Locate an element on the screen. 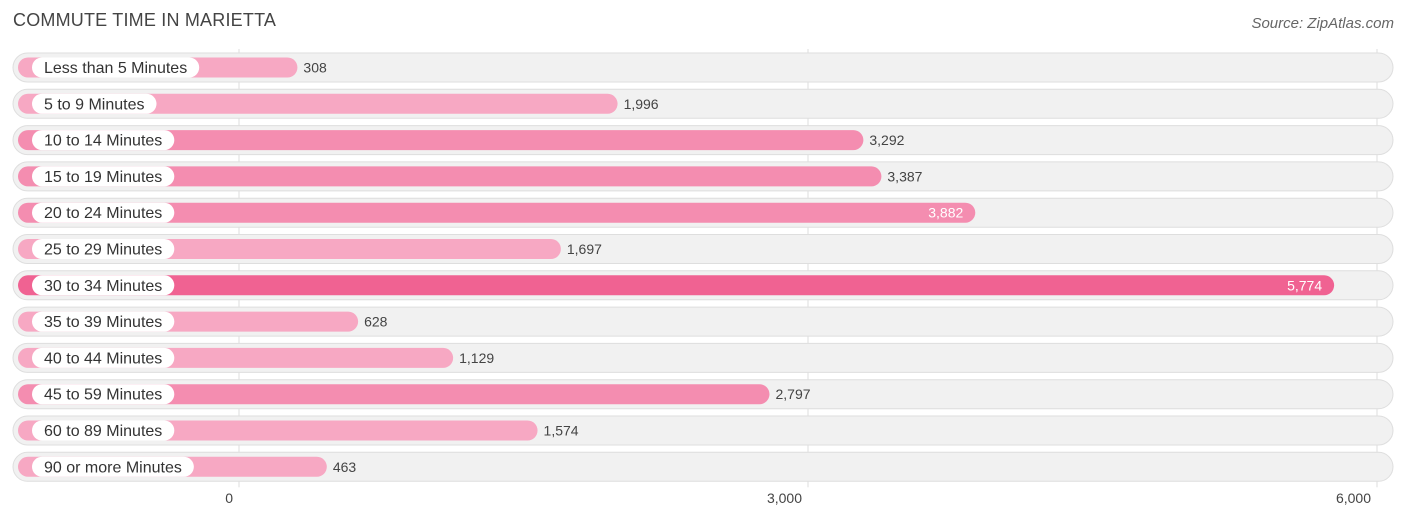 The width and height of the screenshot is (1406, 522). category-label: Less than 5 Minutes is located at coordinates (115, 68).